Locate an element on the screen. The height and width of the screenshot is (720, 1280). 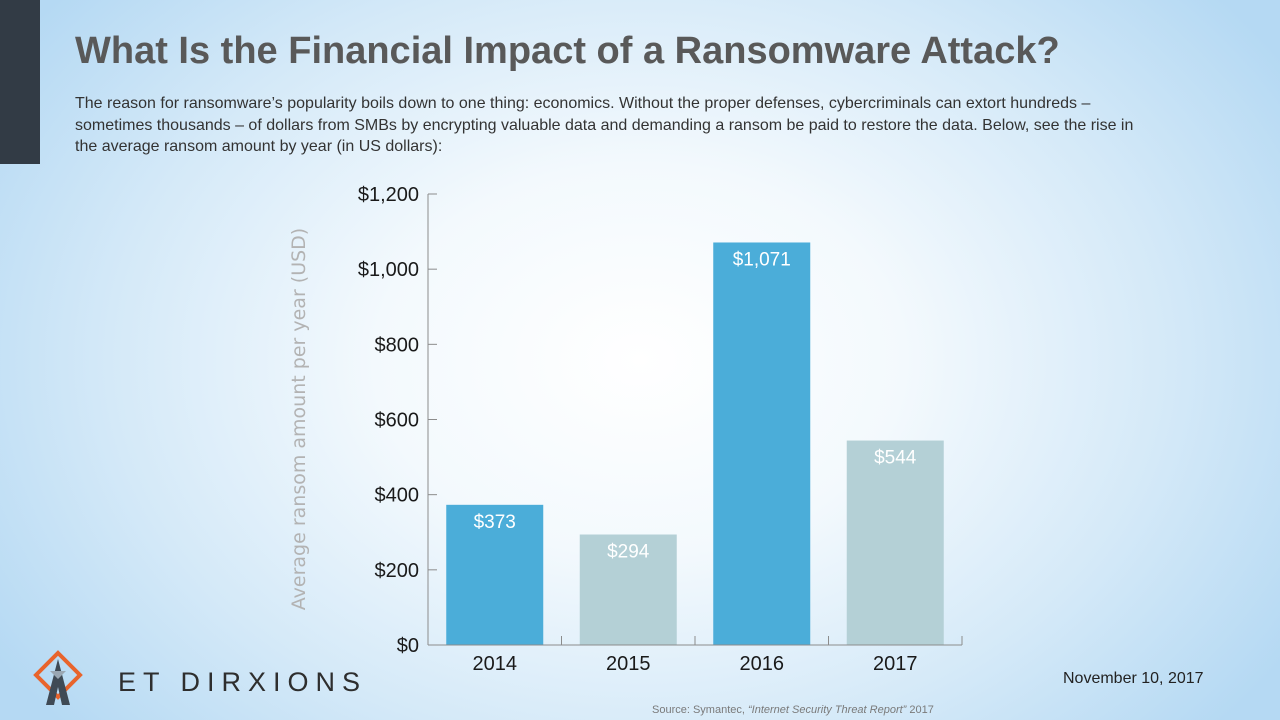
x-tick-label-2016: 2016 is located at coordinates (762, 664).